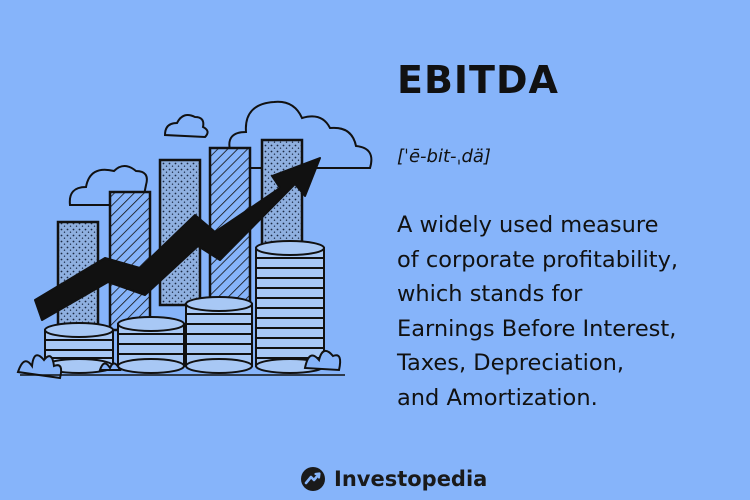  I want to click on coin-stacks, so click(184, 307).